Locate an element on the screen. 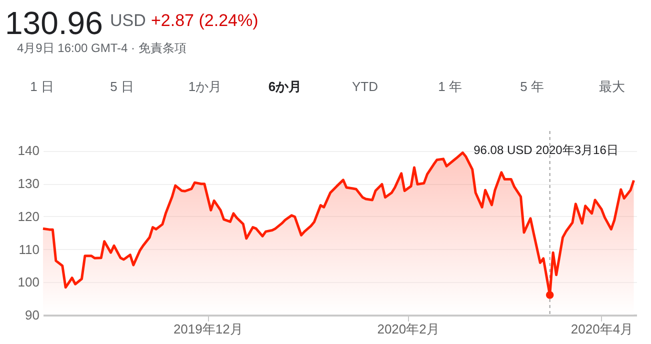 The height and width of the screenshot is (344, 651). y-tick-label: 90 is located at coordinates (32, 315).